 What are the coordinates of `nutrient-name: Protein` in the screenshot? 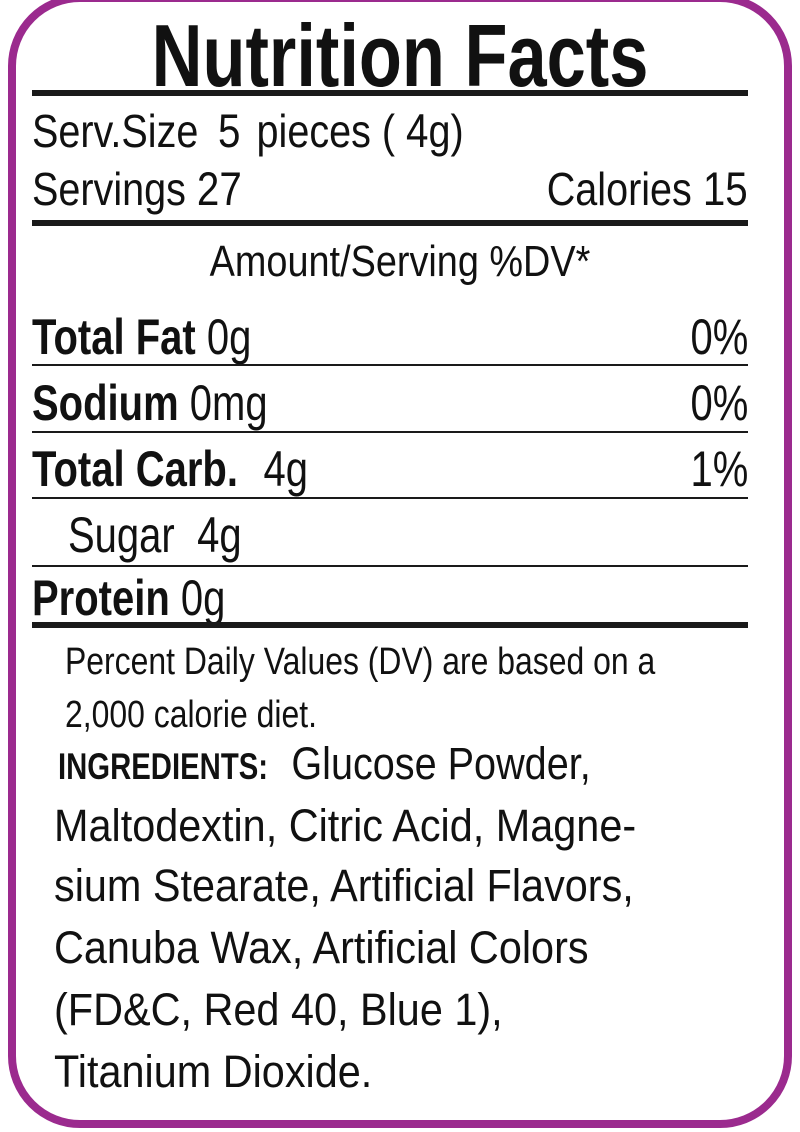 It's located at (101, 598).